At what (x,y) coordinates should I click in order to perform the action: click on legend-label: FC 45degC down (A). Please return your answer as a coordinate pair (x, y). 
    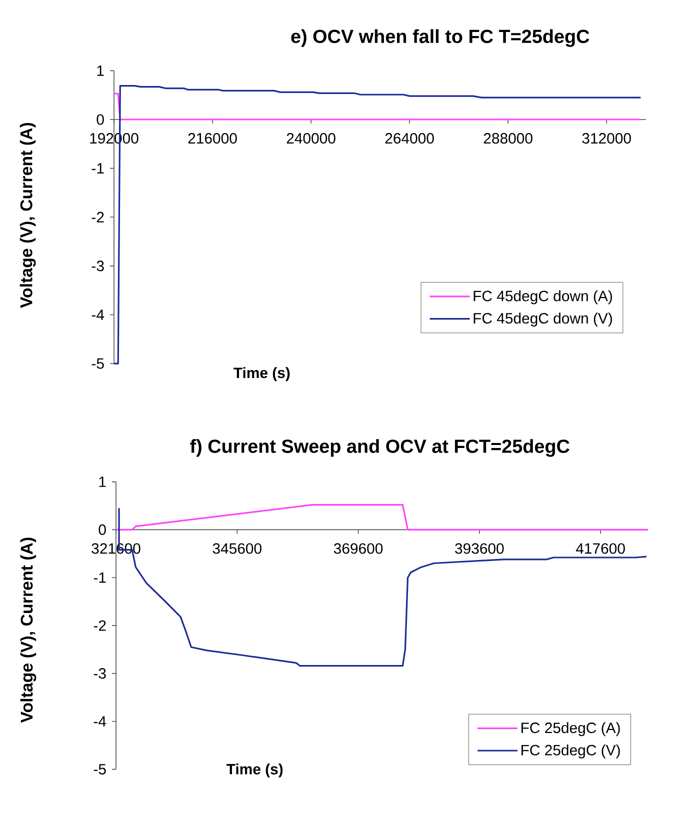
    Looking at the image, I should click on (543, 297).